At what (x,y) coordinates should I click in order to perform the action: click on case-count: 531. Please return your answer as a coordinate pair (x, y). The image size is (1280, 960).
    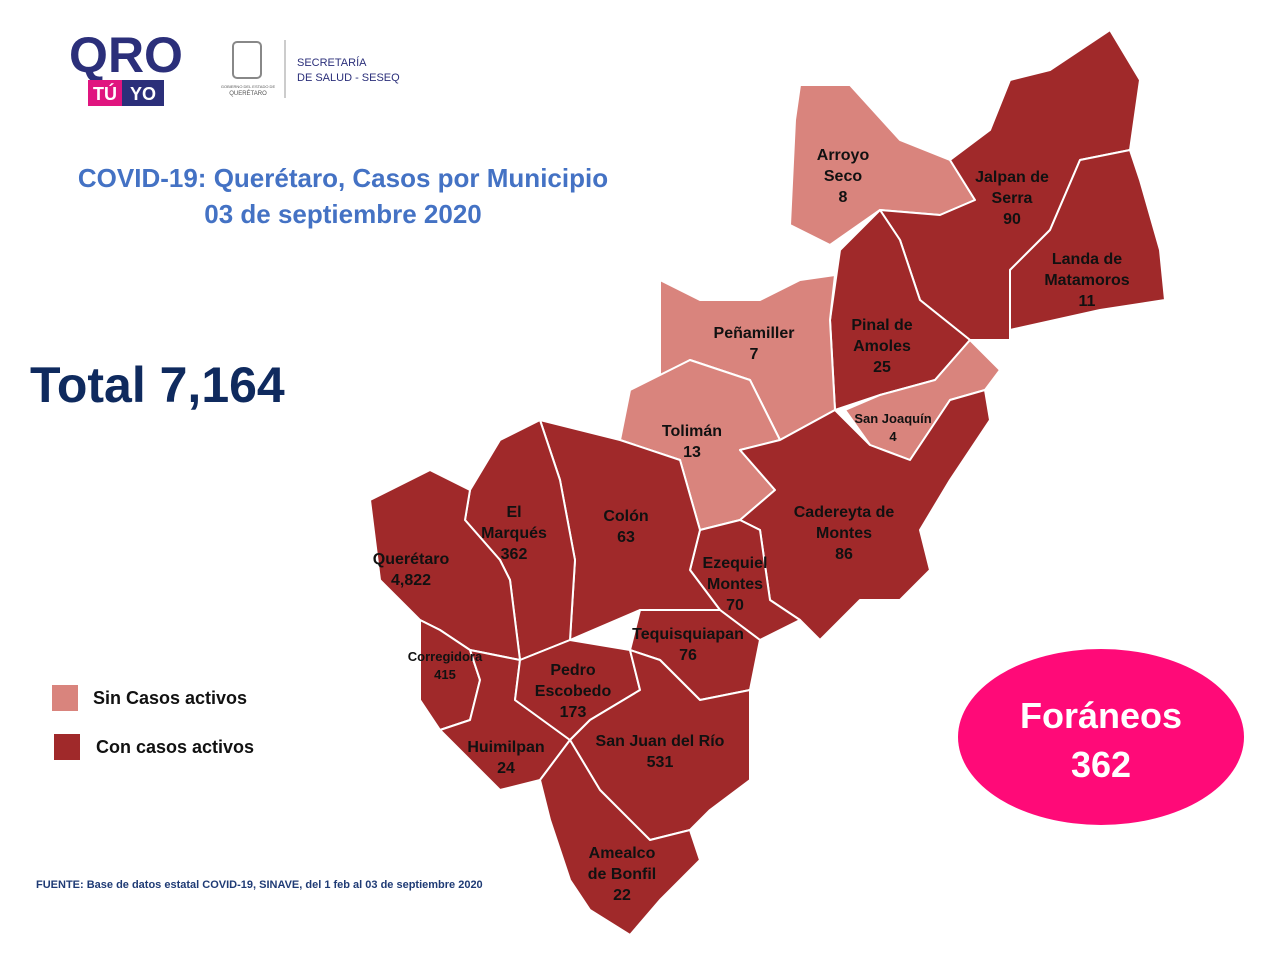
    Looking at the image, I should click on (660, 762).